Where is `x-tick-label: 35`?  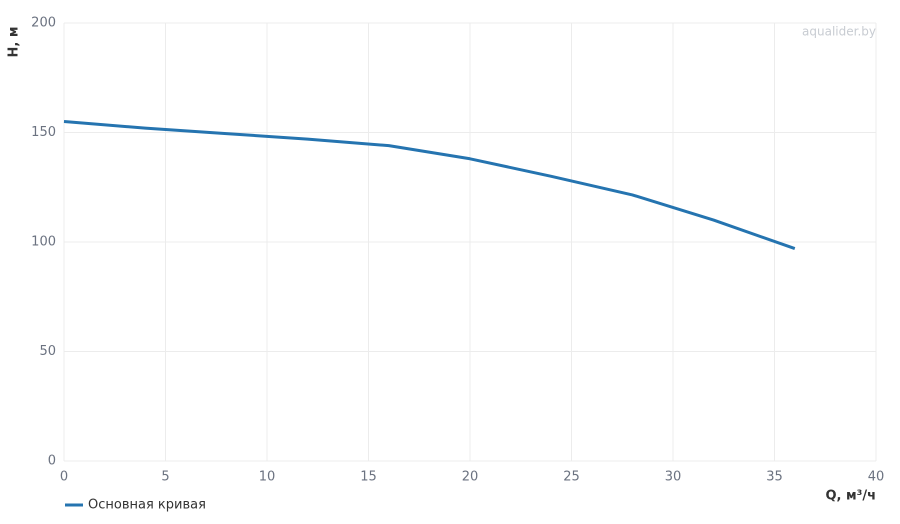 x-tick-label: 35 is located at coordinates (774, 477).